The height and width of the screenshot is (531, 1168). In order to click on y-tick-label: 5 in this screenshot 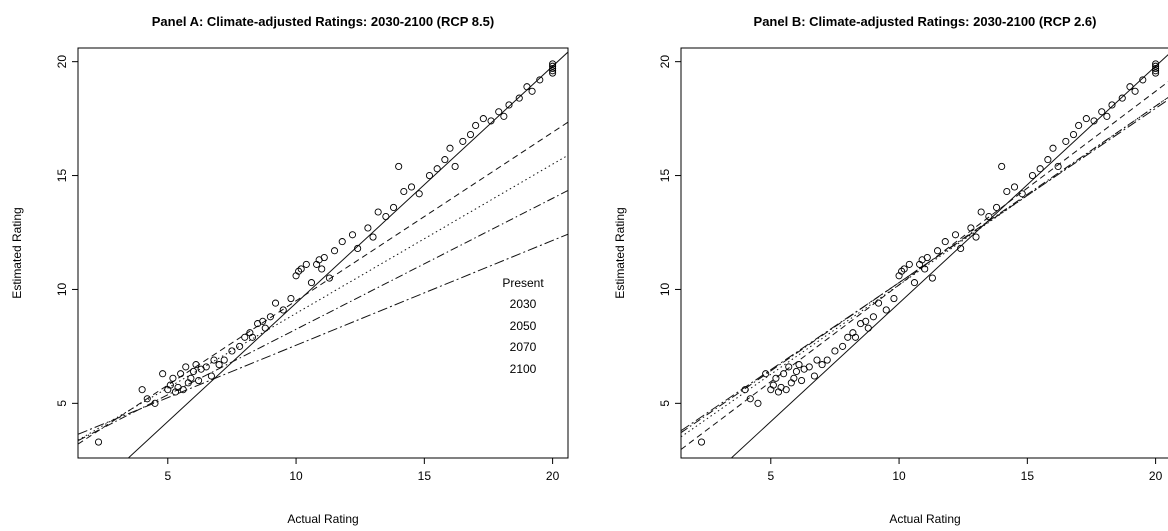, I will do `click(665, 403)`.